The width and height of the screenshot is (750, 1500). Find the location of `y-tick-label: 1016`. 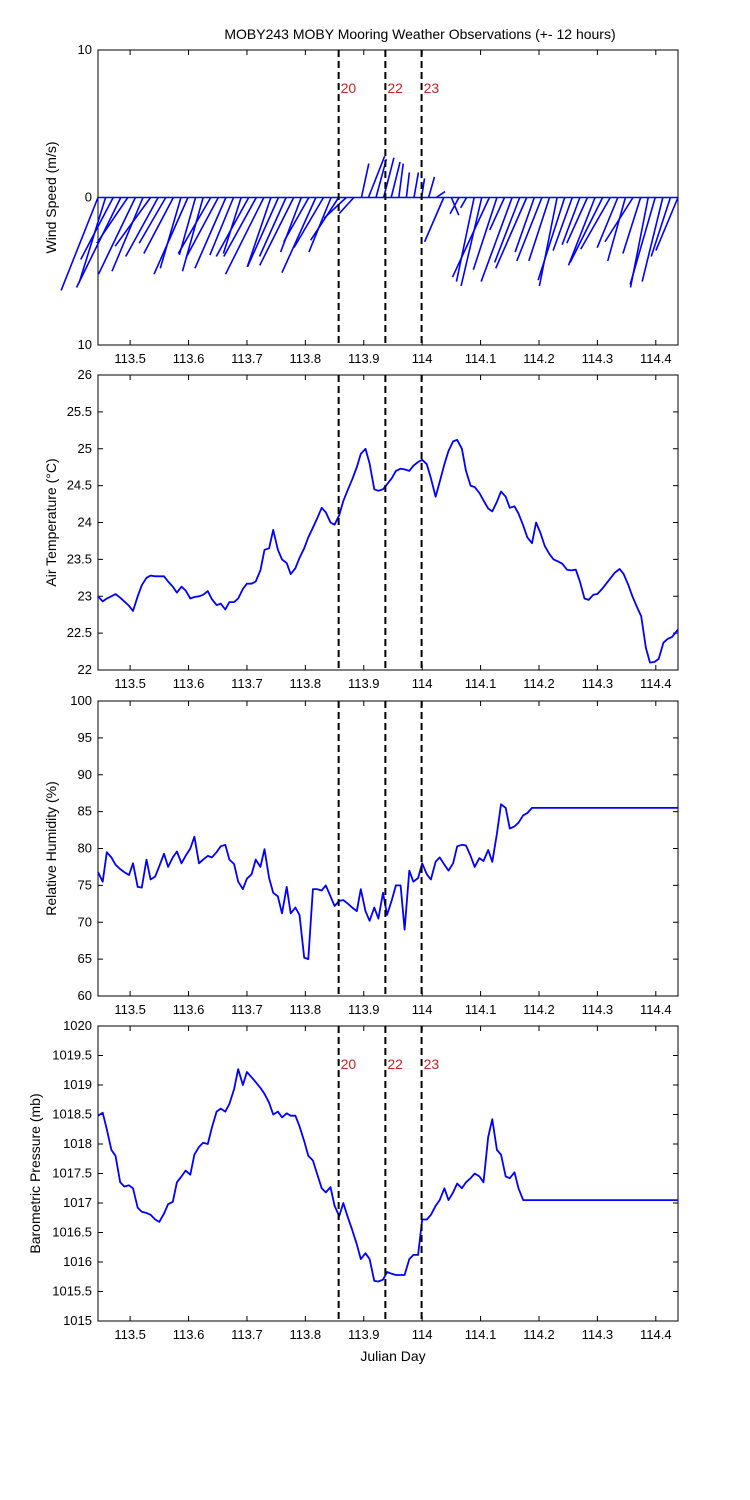

y-tick-label: 1016 is located at coordinates (77, 1261).